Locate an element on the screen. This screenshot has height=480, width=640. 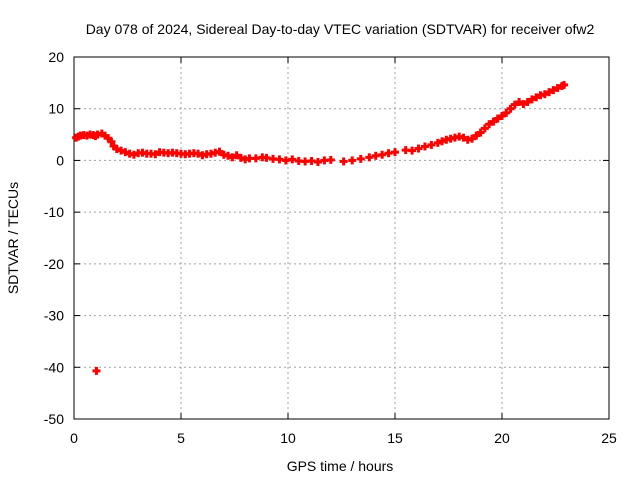
y-tick-label: 10 is located at coordinates (56, 109).